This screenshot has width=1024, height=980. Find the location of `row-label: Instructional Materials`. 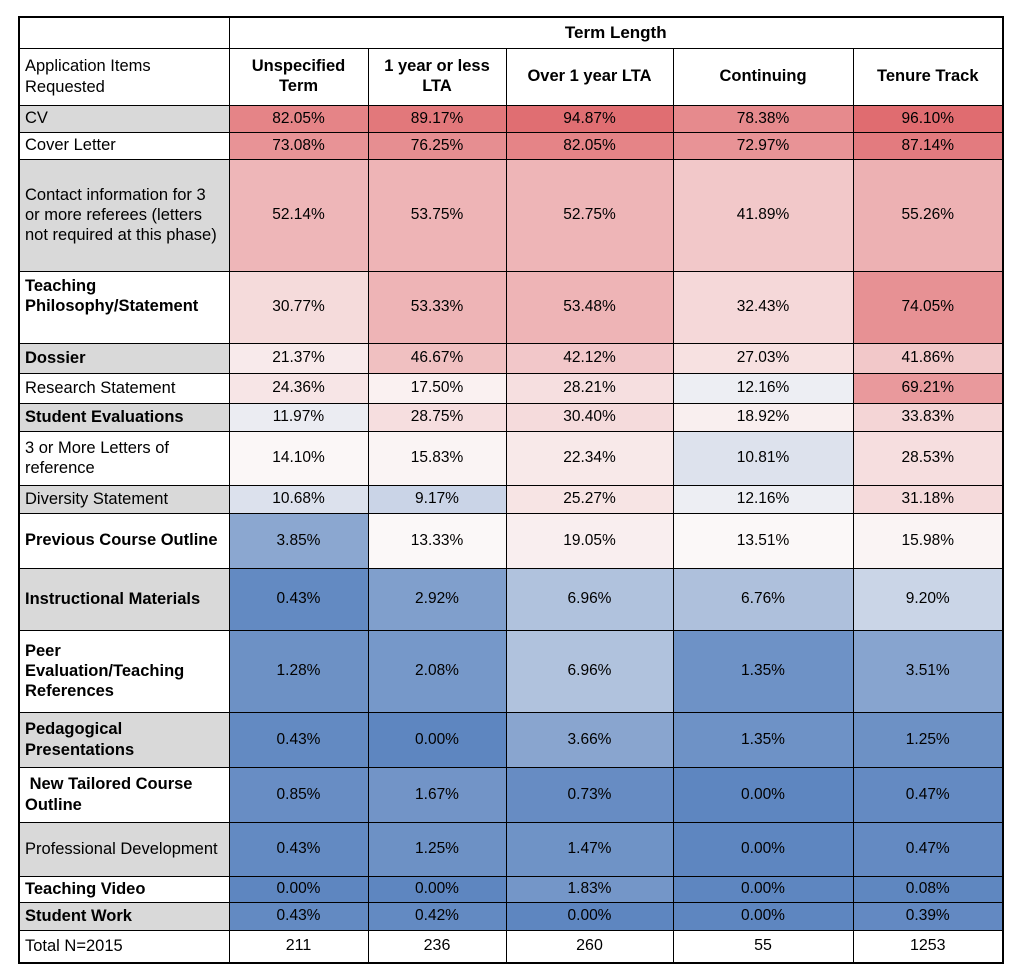

row-label: Instructional Materials is located at coordinates (124, 599).